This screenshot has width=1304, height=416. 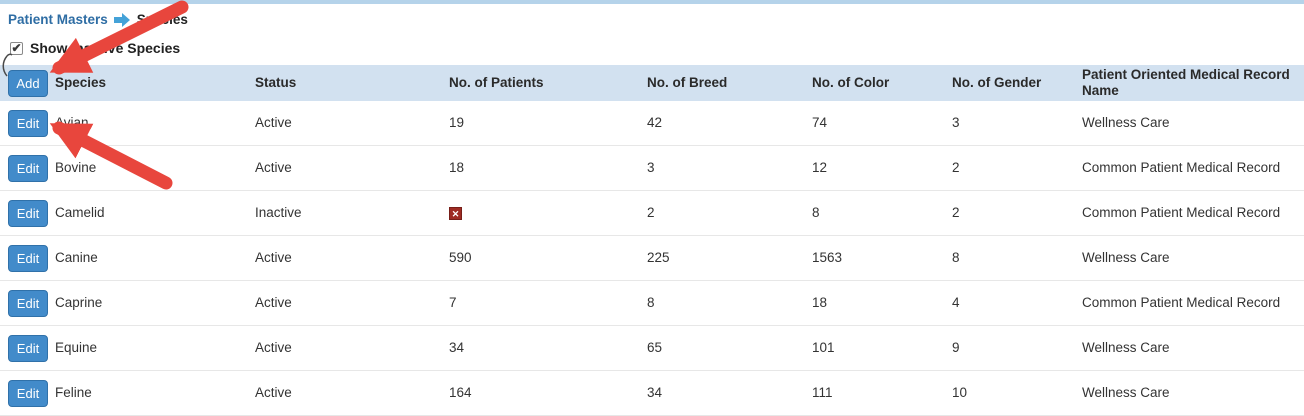 I want to click on cell-species: Equine, so click(x=76, y=348).